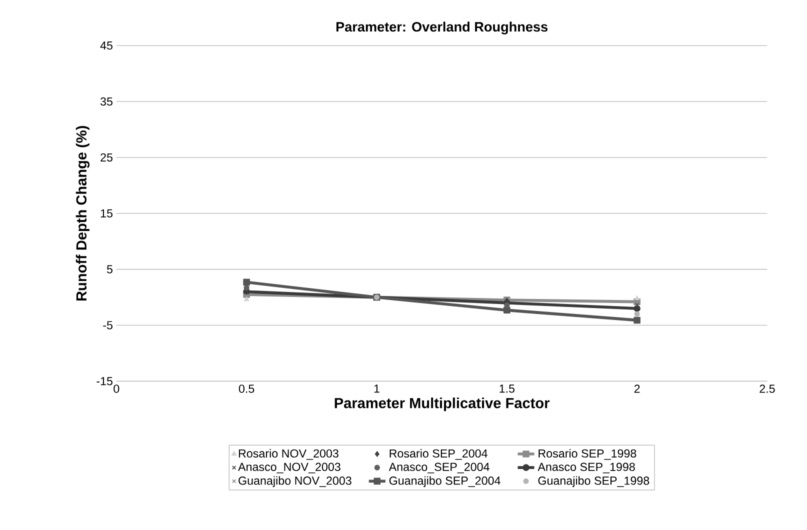  I want to click on y-axis-title: Runoff Depth Change (%), so click(83, 213).